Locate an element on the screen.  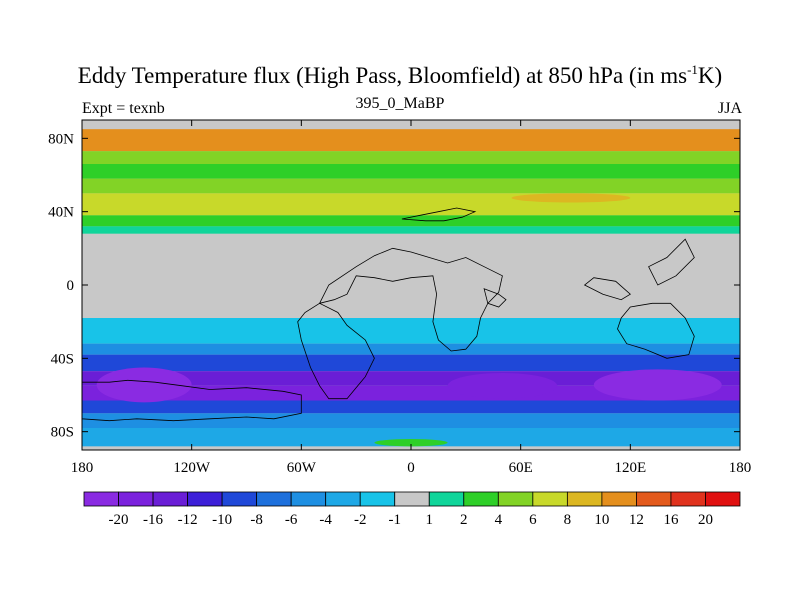
colorbar-label: -12 is located at coordinates (188, 520).